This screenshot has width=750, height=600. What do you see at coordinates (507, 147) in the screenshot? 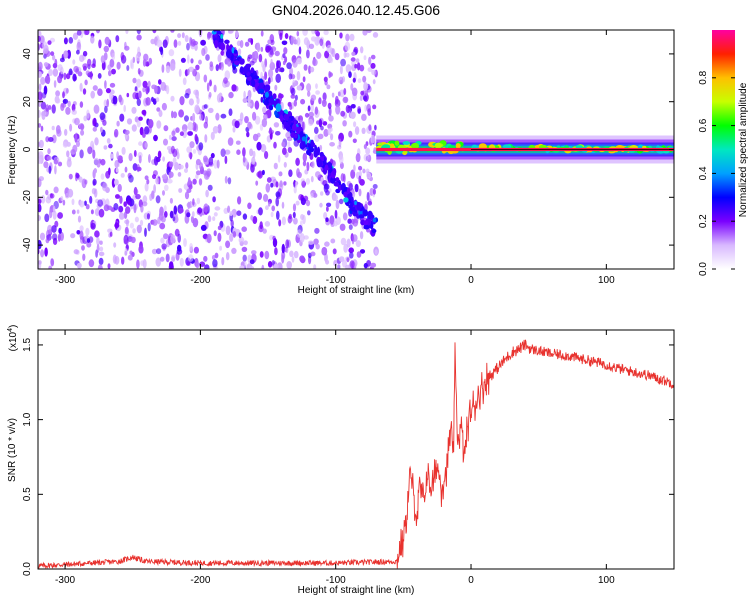
I see `heatmap-zero-cell` at bounding box center [507, 147].